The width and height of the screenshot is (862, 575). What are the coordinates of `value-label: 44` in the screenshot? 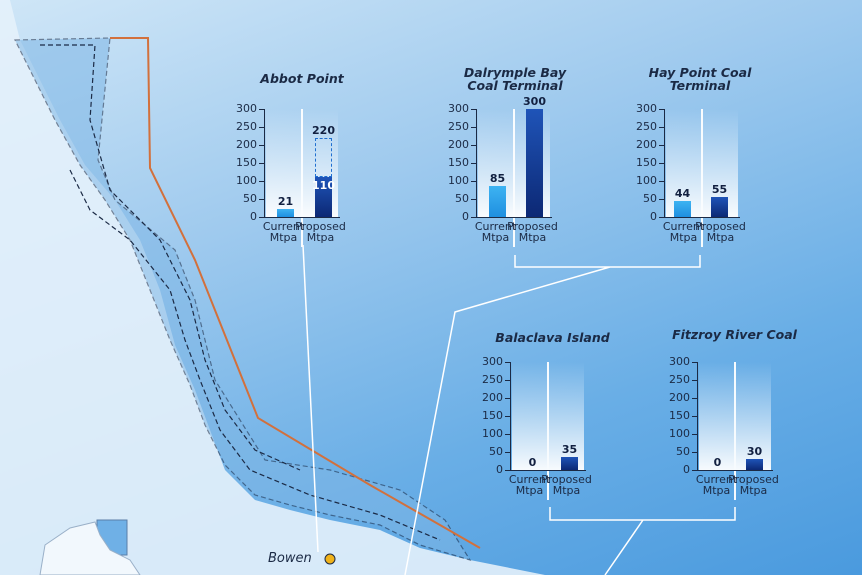 It's located at (682, 194).